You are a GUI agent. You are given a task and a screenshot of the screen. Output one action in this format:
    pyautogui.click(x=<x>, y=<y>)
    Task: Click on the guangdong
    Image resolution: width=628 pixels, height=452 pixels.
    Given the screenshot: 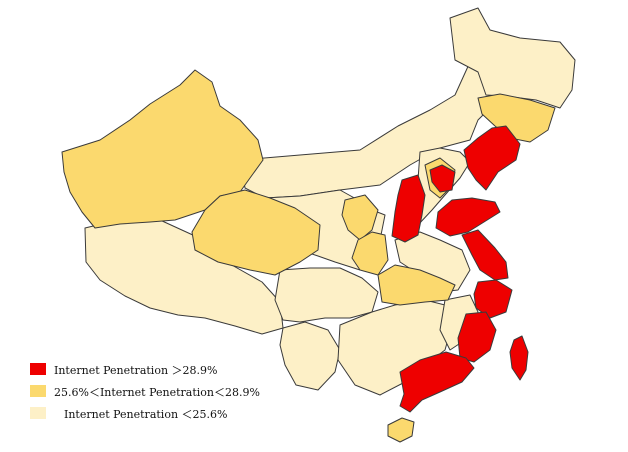 What is the action you would take?
    pyautogui.click(x=437, y=382)
    